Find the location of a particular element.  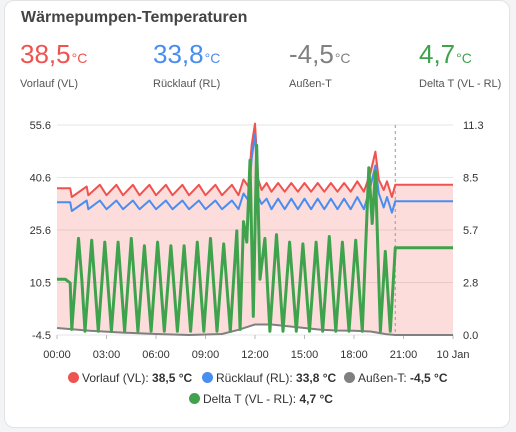

legend-name: Außen-T: is located at coordinates (382, 378).